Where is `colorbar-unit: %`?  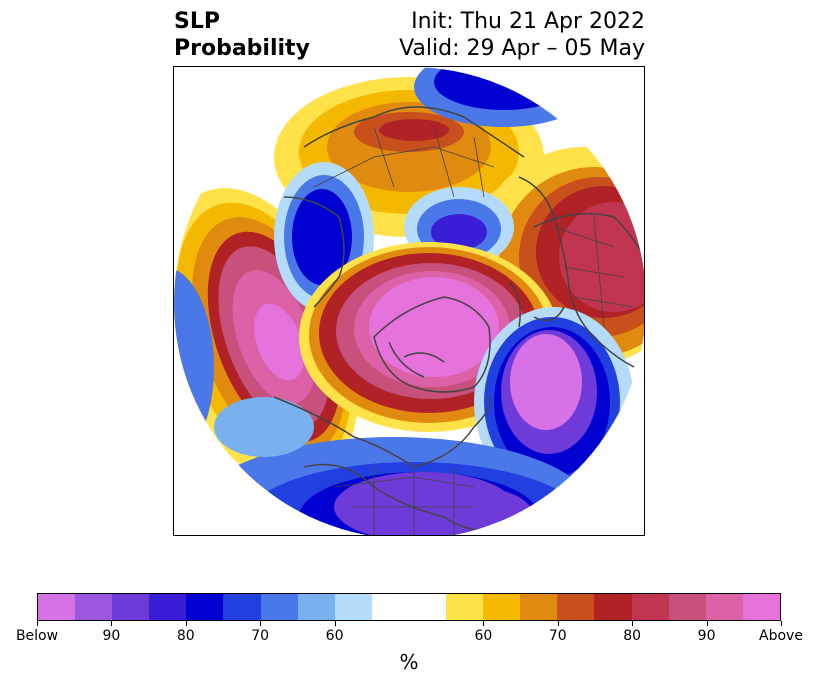
colorbar-unit: % is located at coordinates (409, 662).